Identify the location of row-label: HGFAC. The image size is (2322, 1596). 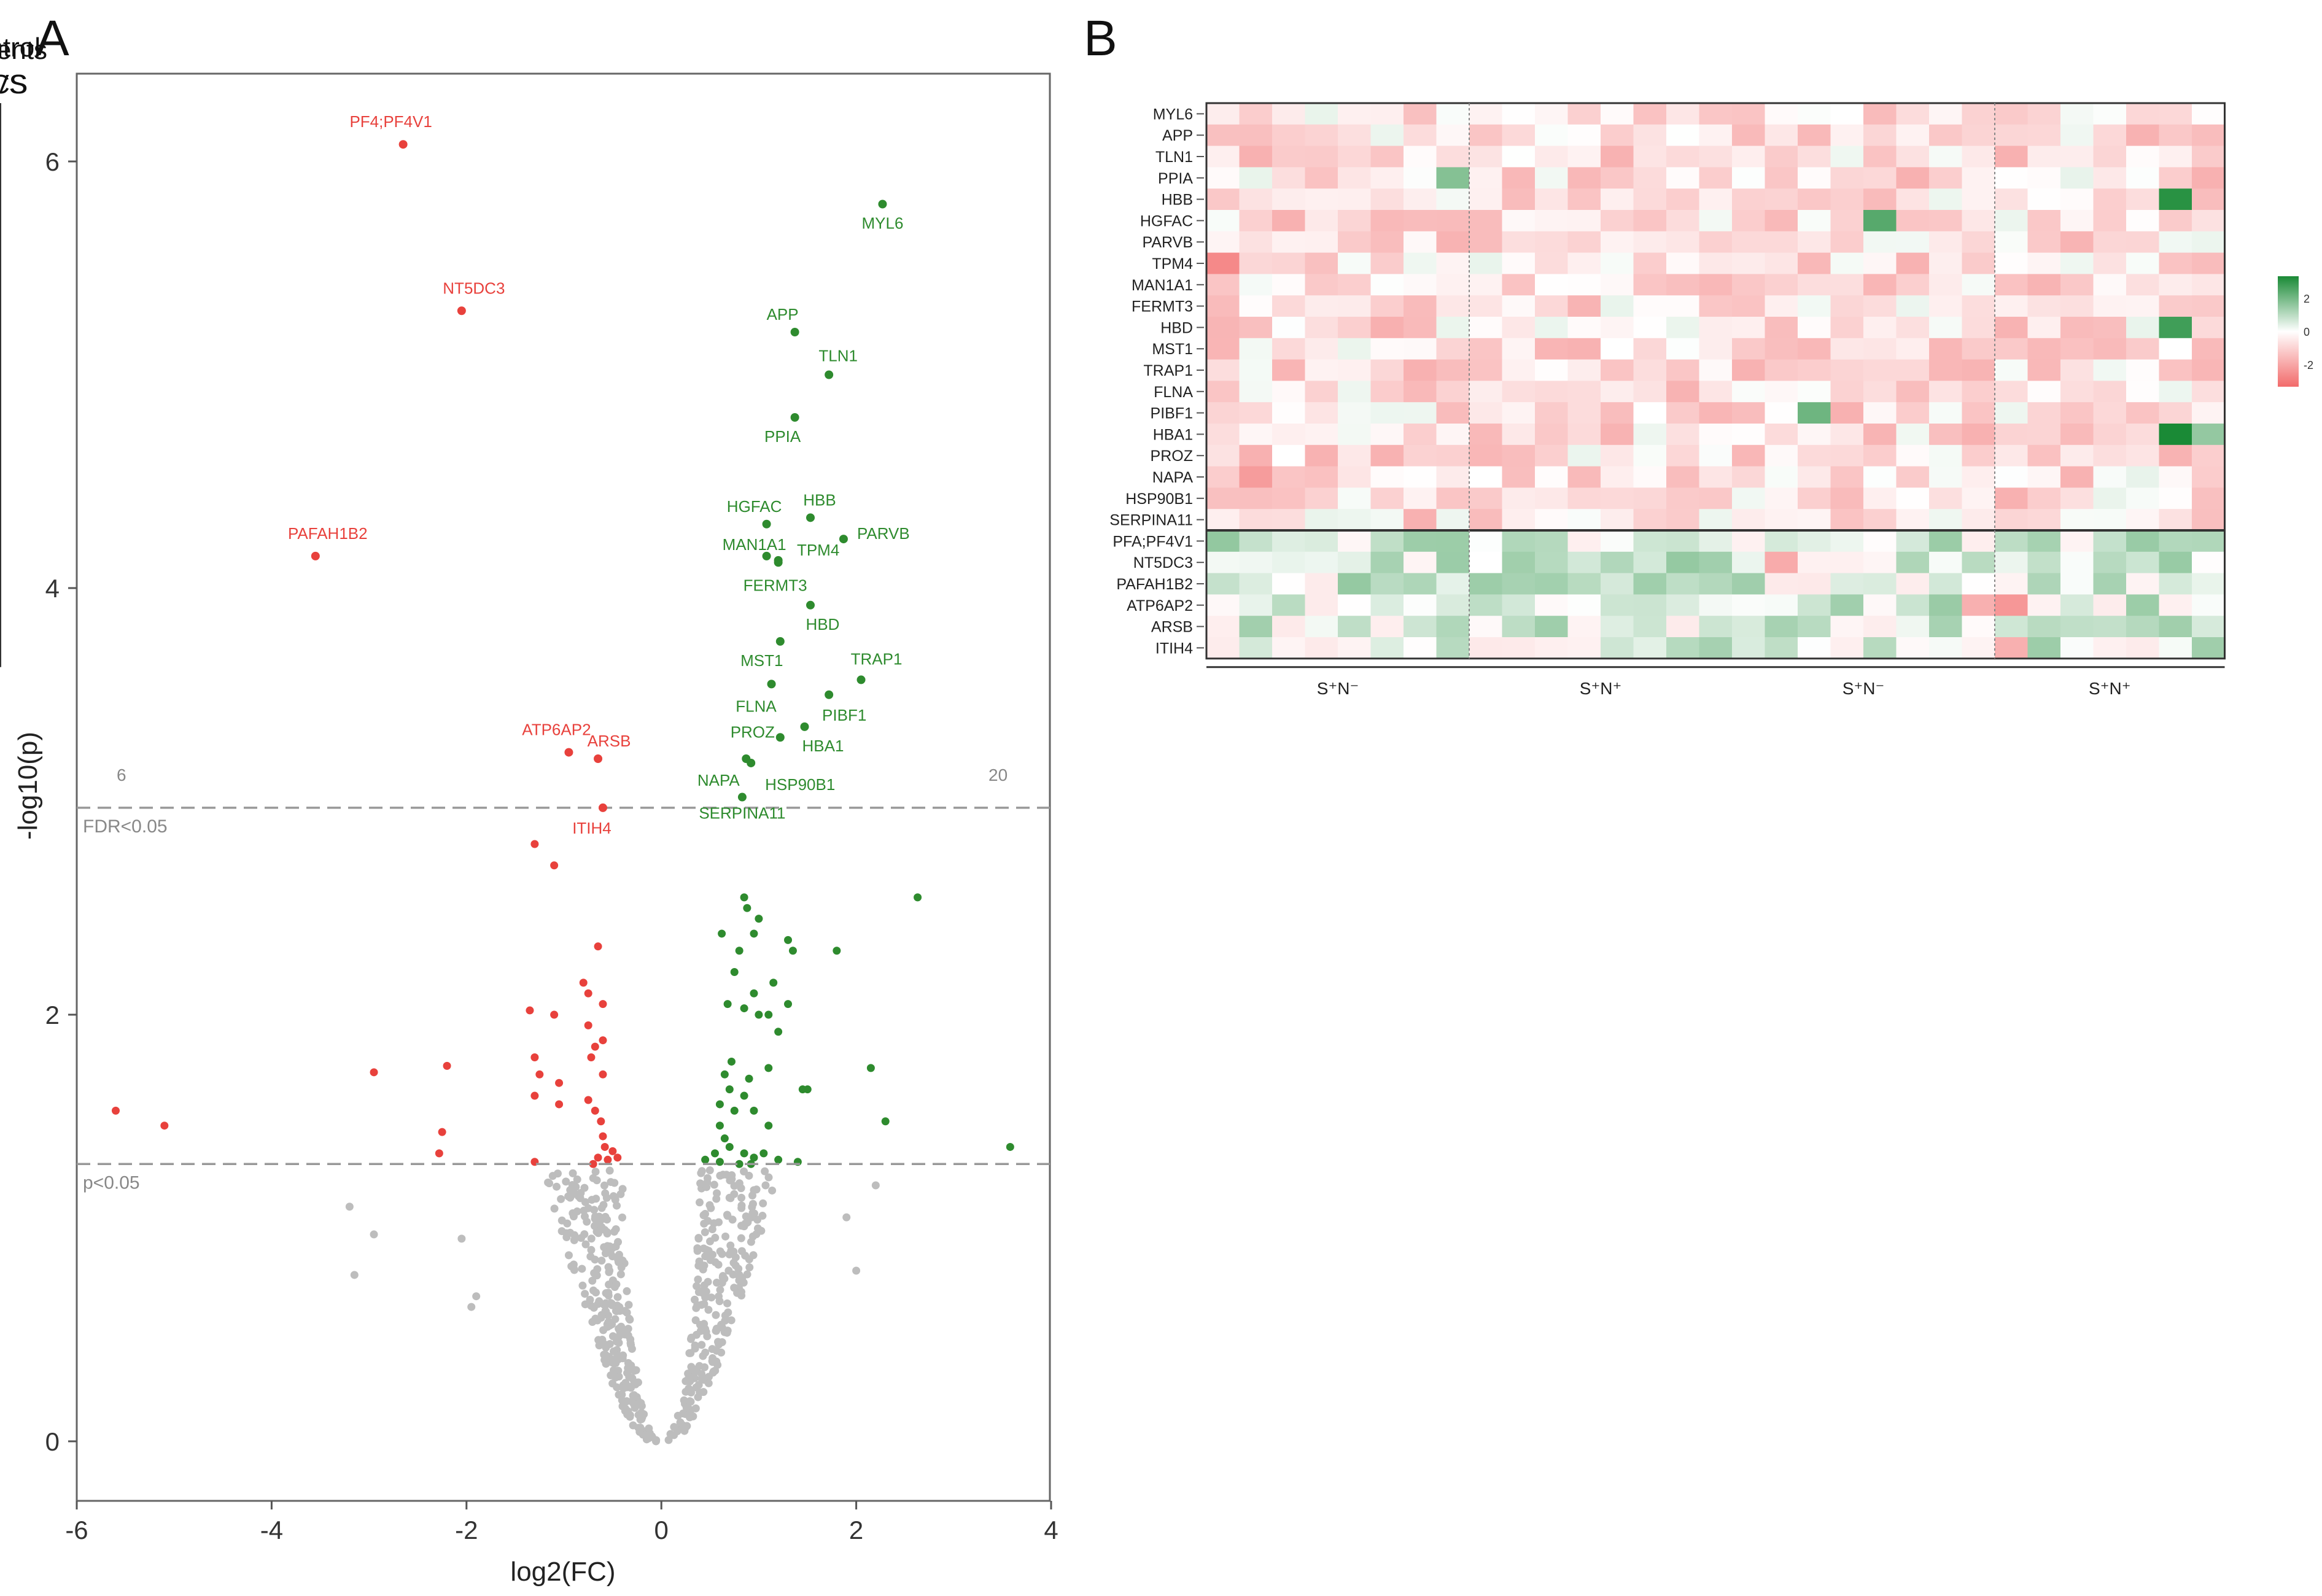
(1166, 221).